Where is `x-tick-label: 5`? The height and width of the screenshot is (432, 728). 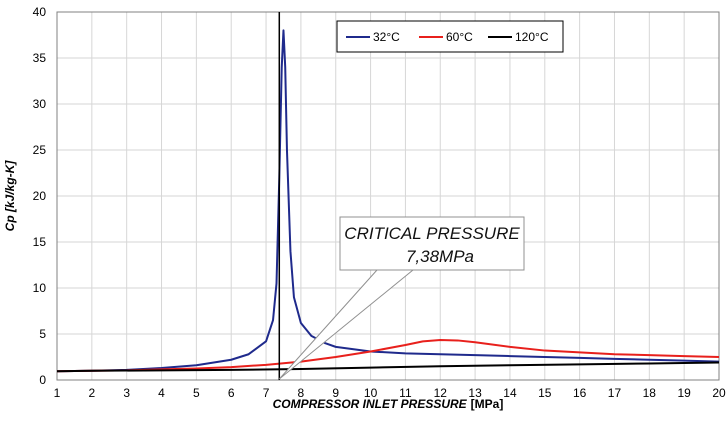
x-tick-label: 5 is located at coordinates (196, 393).